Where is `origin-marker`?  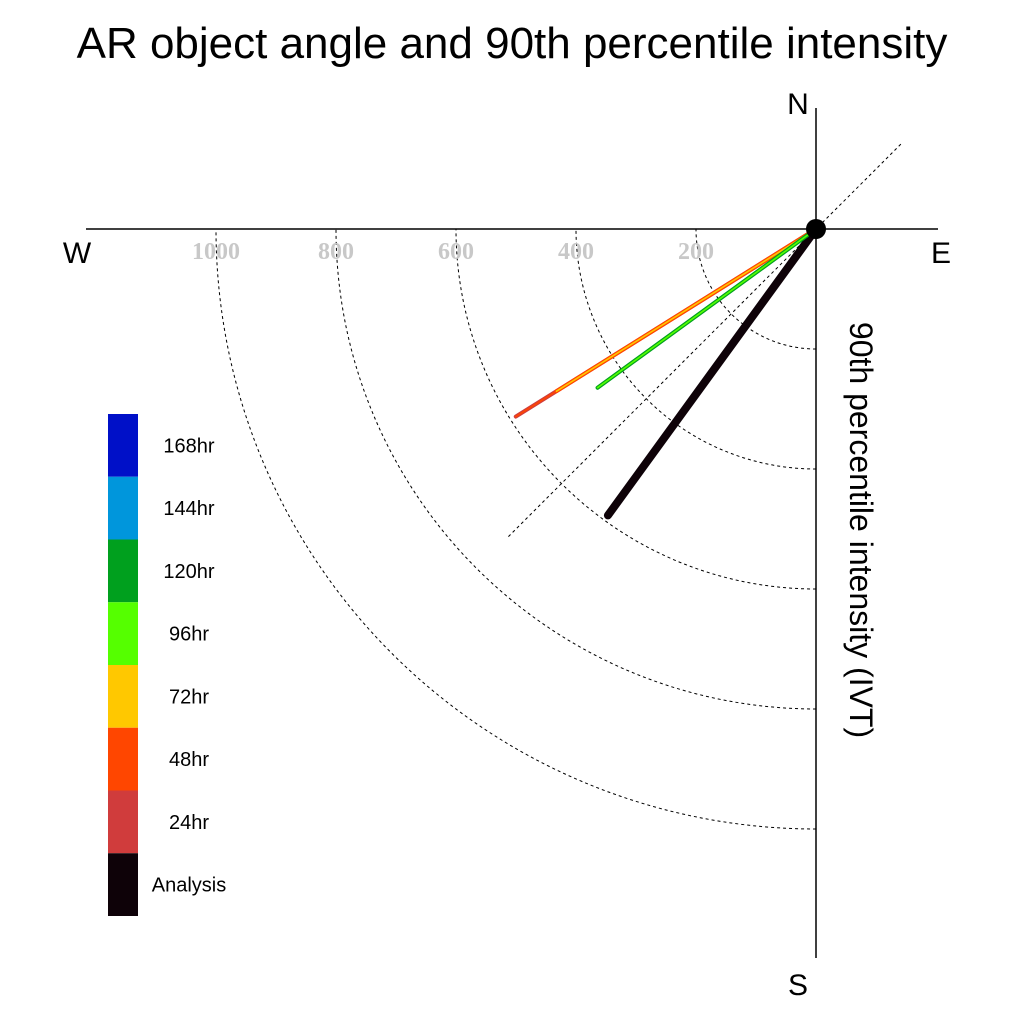 origin-marker is located at coordinates (816, 229).